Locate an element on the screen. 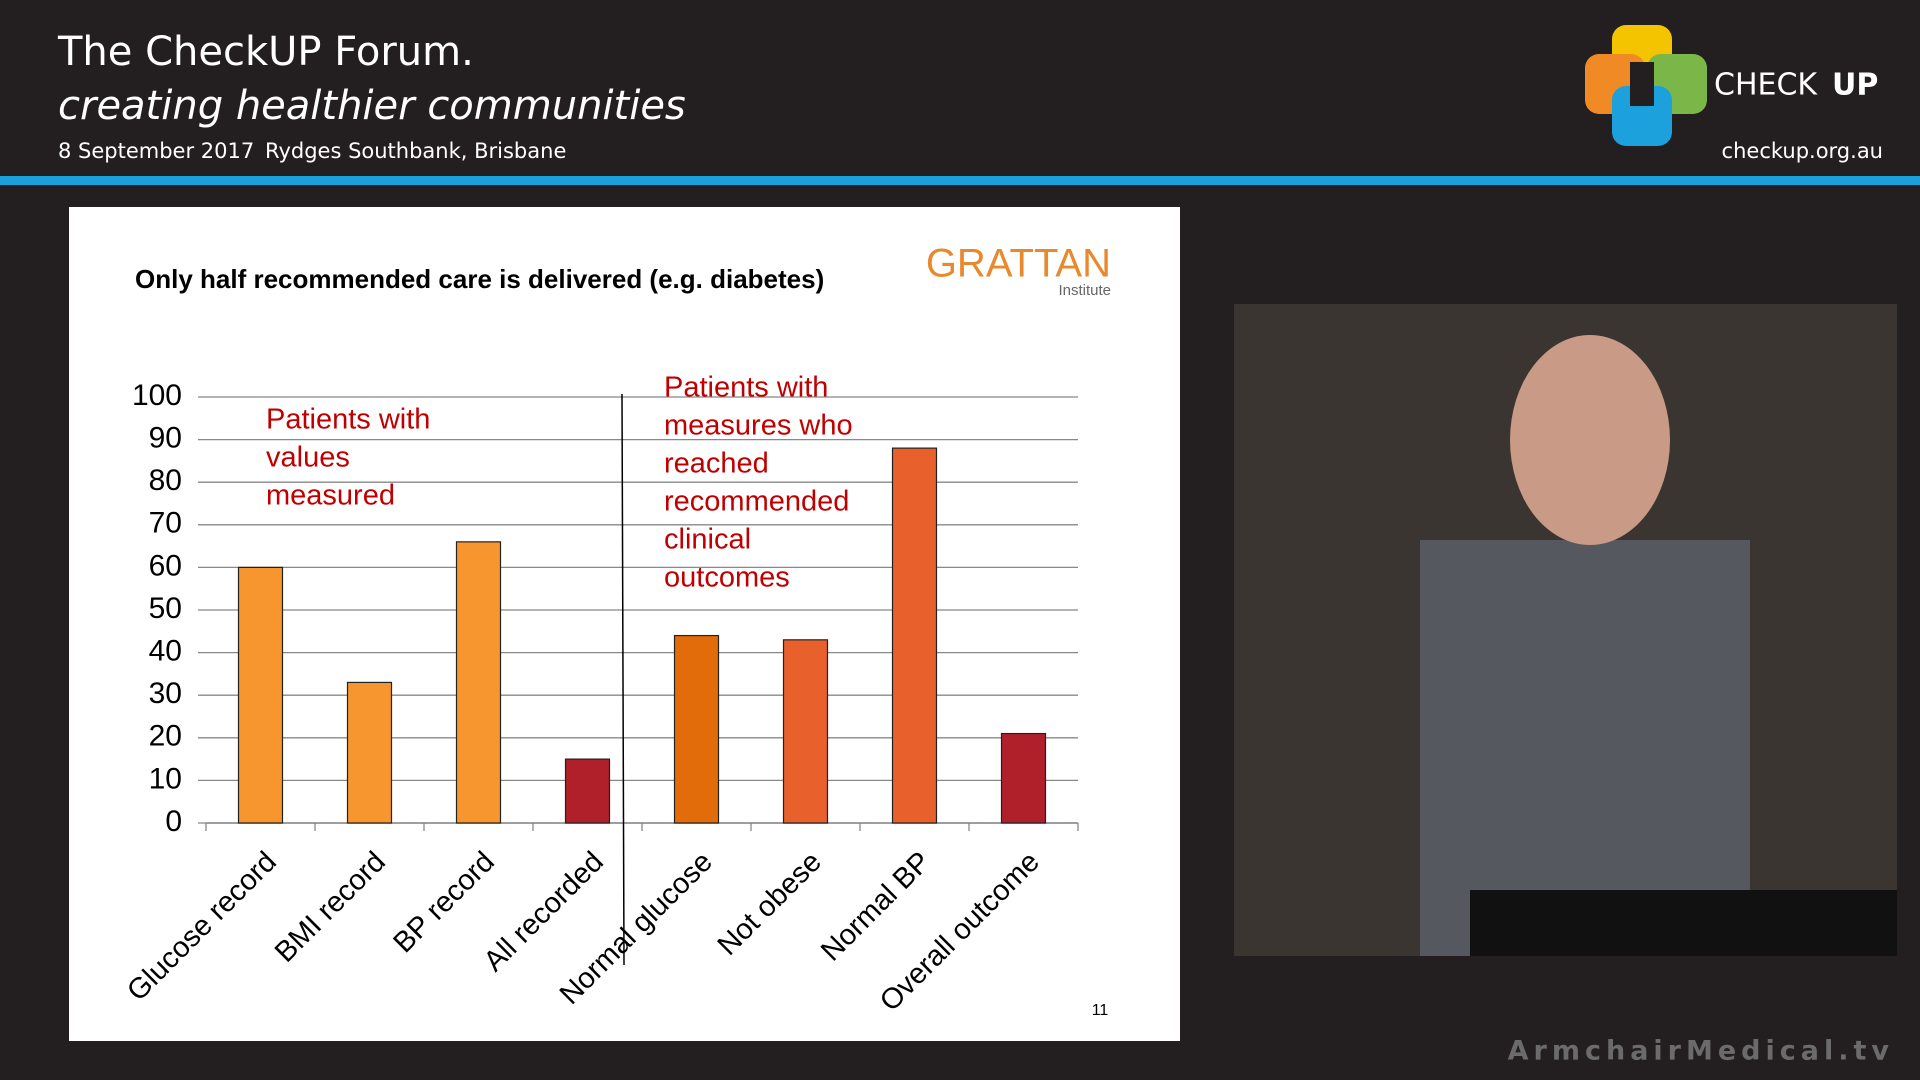 The height and width of the screenshot is (1080, 1920). y-tick-label: 30 is located at coordinates (165, 693).